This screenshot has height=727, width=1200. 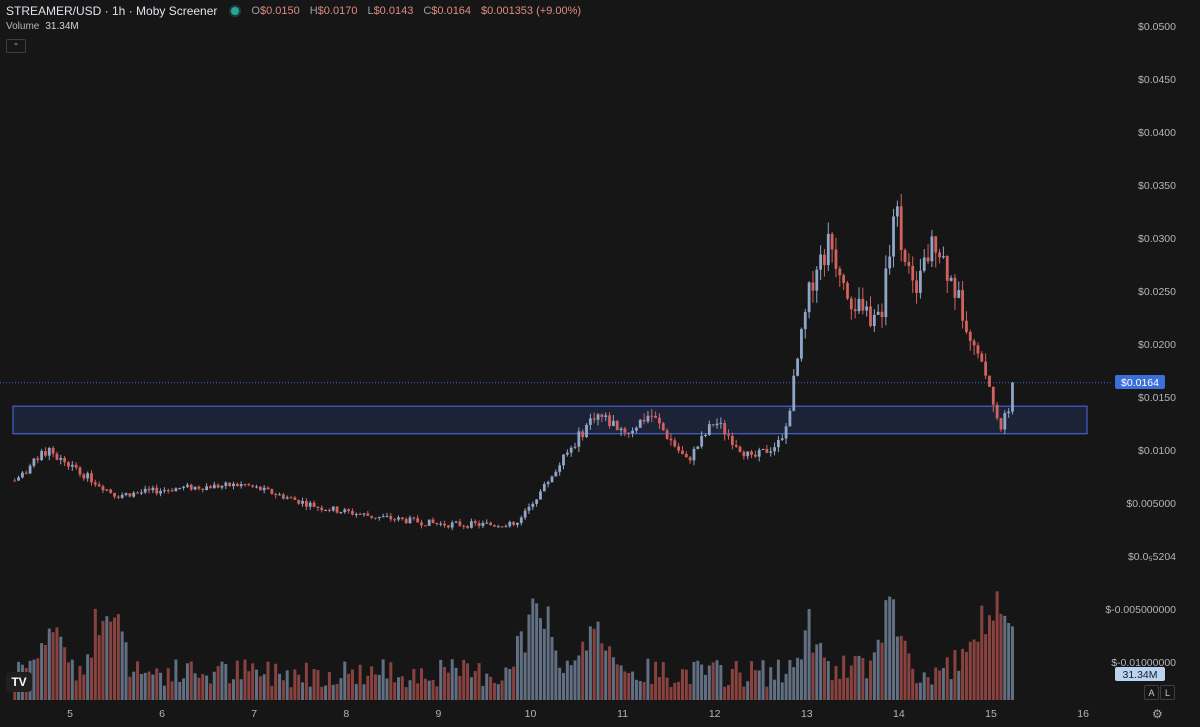 What do you see at coordinates (1157, 186) in the screenshot?
I see `price-axis-tick-label: $0.0350` at bounding box center [1157, 186].